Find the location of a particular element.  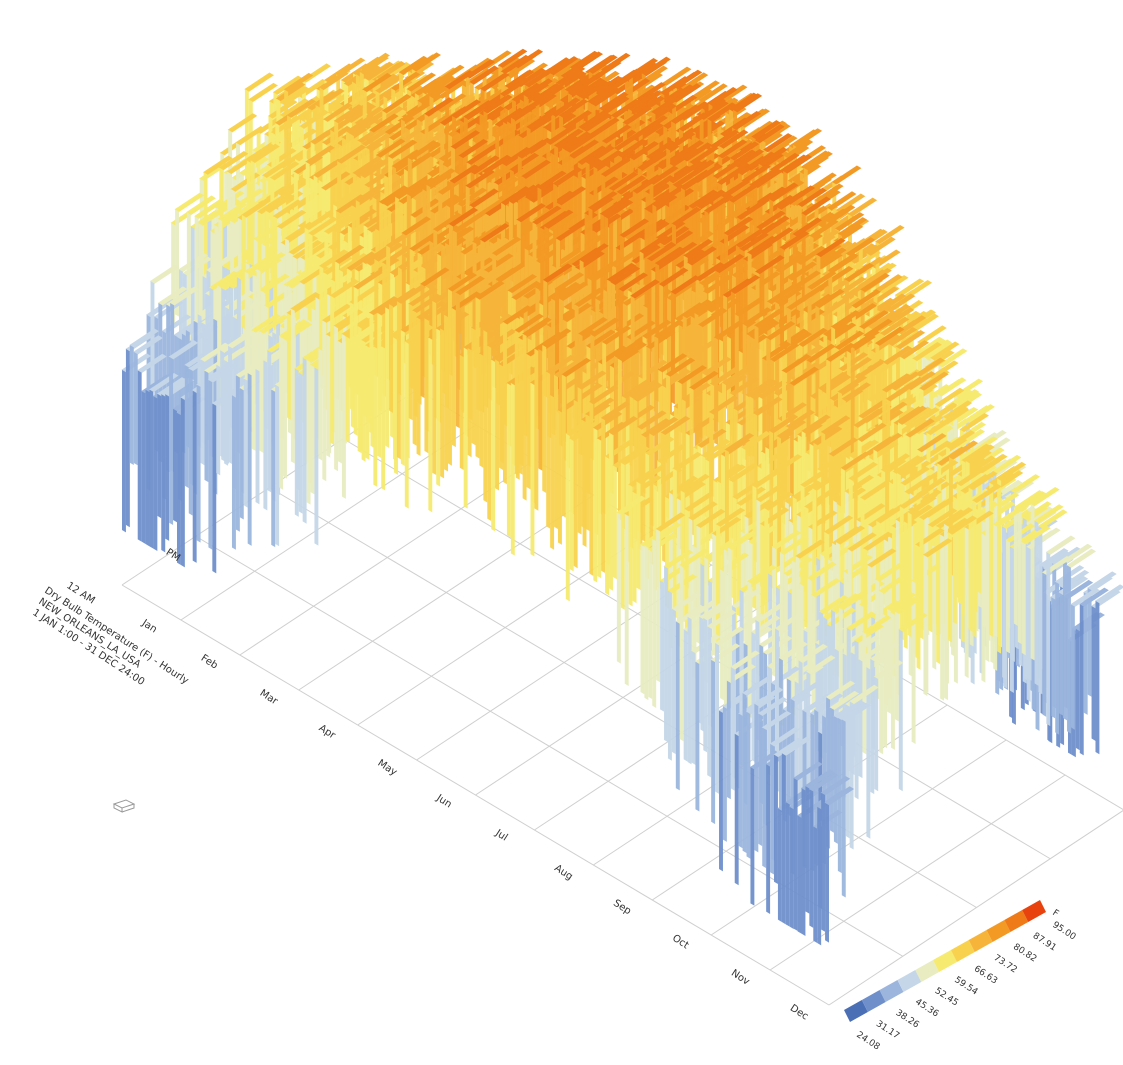

x-tick-label-dec: Dec is located at coordinates (799, 1013).